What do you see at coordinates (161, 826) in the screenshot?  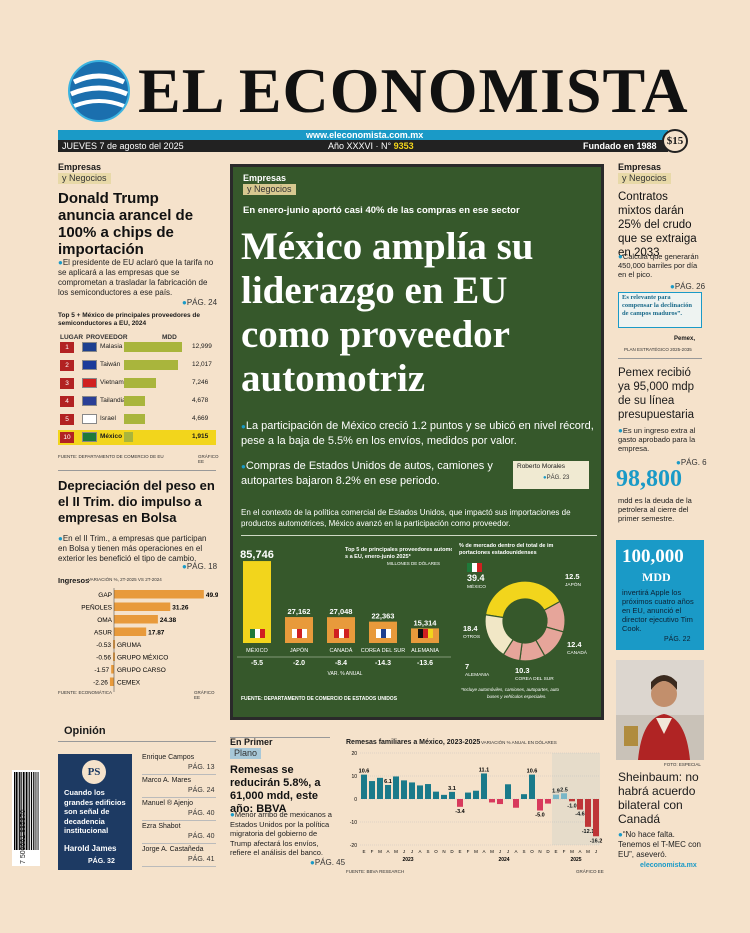 I see `opinion-column-name: Ezra Shabot` at bounding box center [161, 826].